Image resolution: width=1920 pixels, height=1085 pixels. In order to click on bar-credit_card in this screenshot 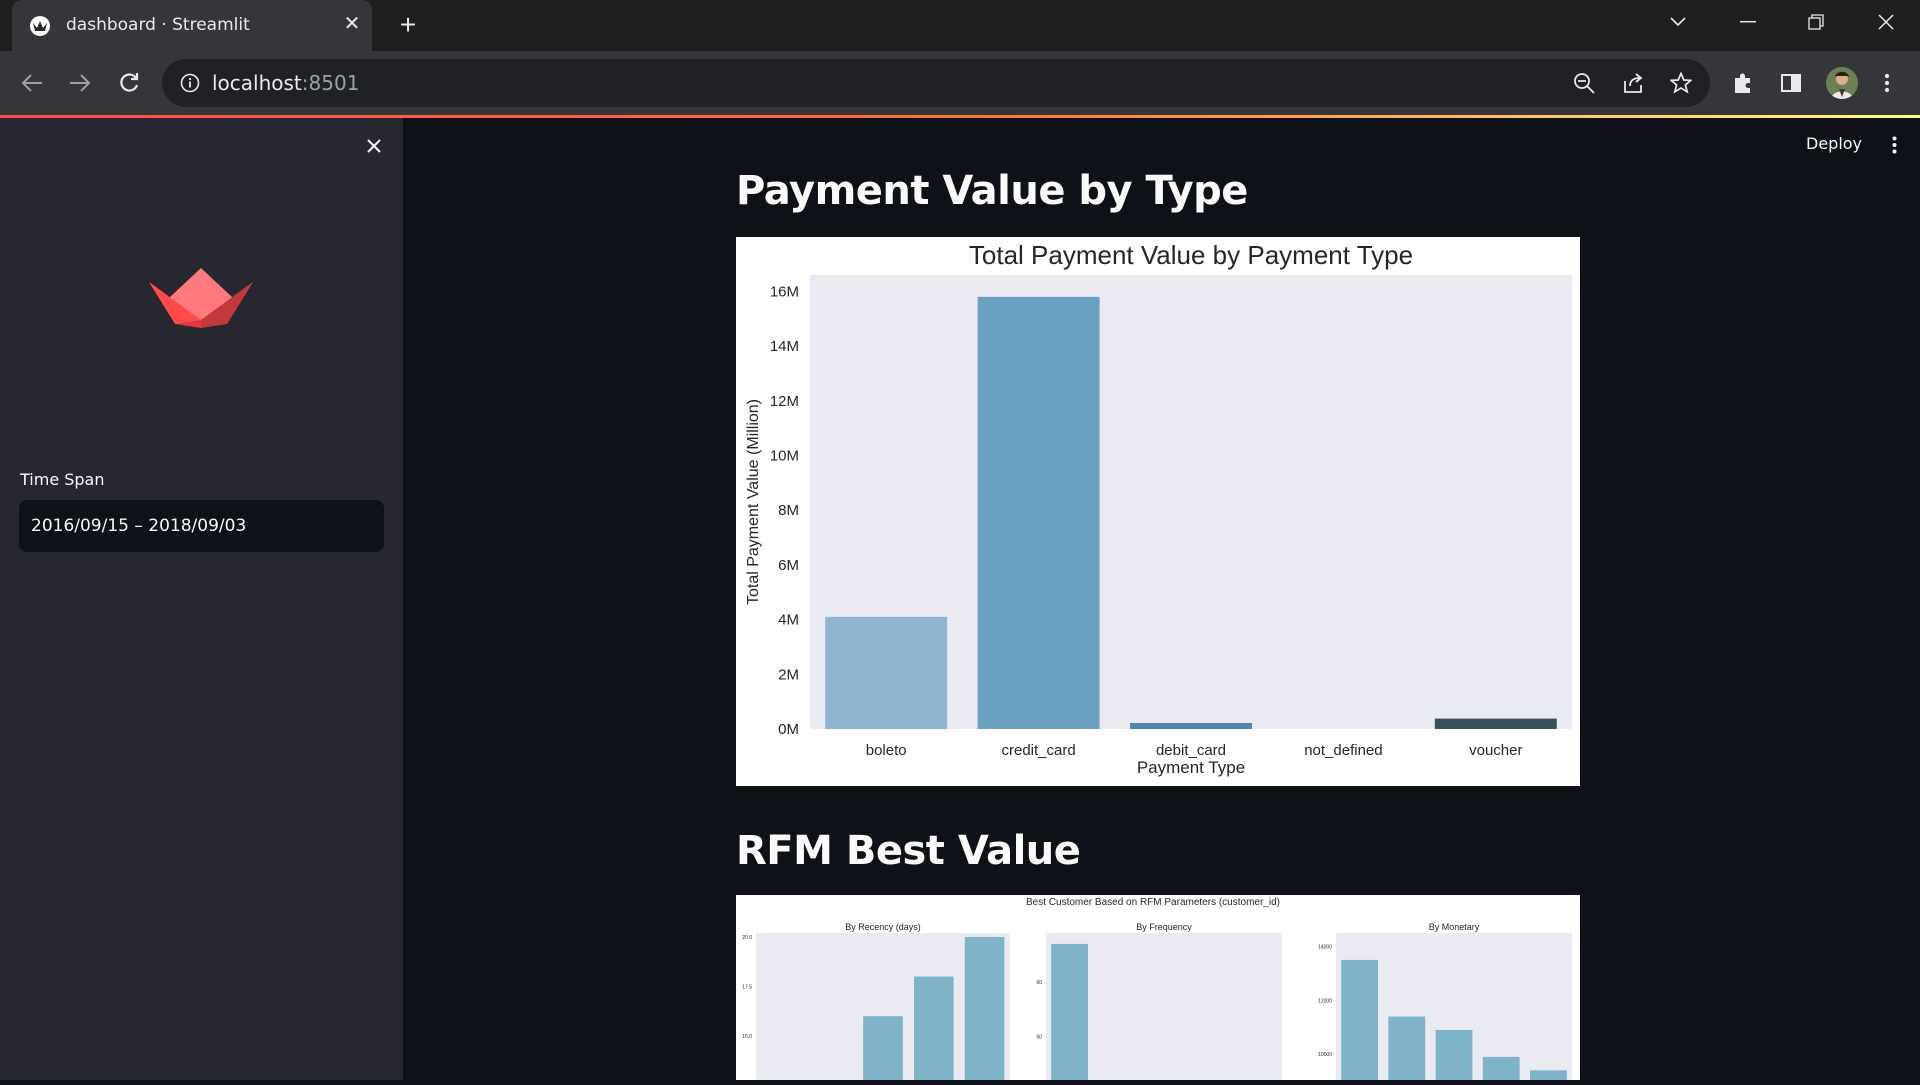, I will do `click(1038, 512)`.